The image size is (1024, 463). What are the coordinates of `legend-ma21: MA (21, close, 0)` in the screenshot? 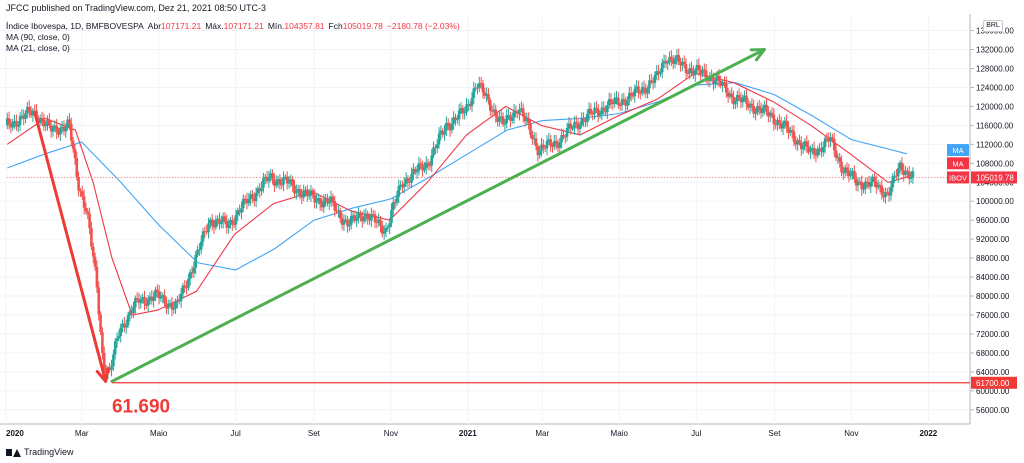 It's located at (233, 48).